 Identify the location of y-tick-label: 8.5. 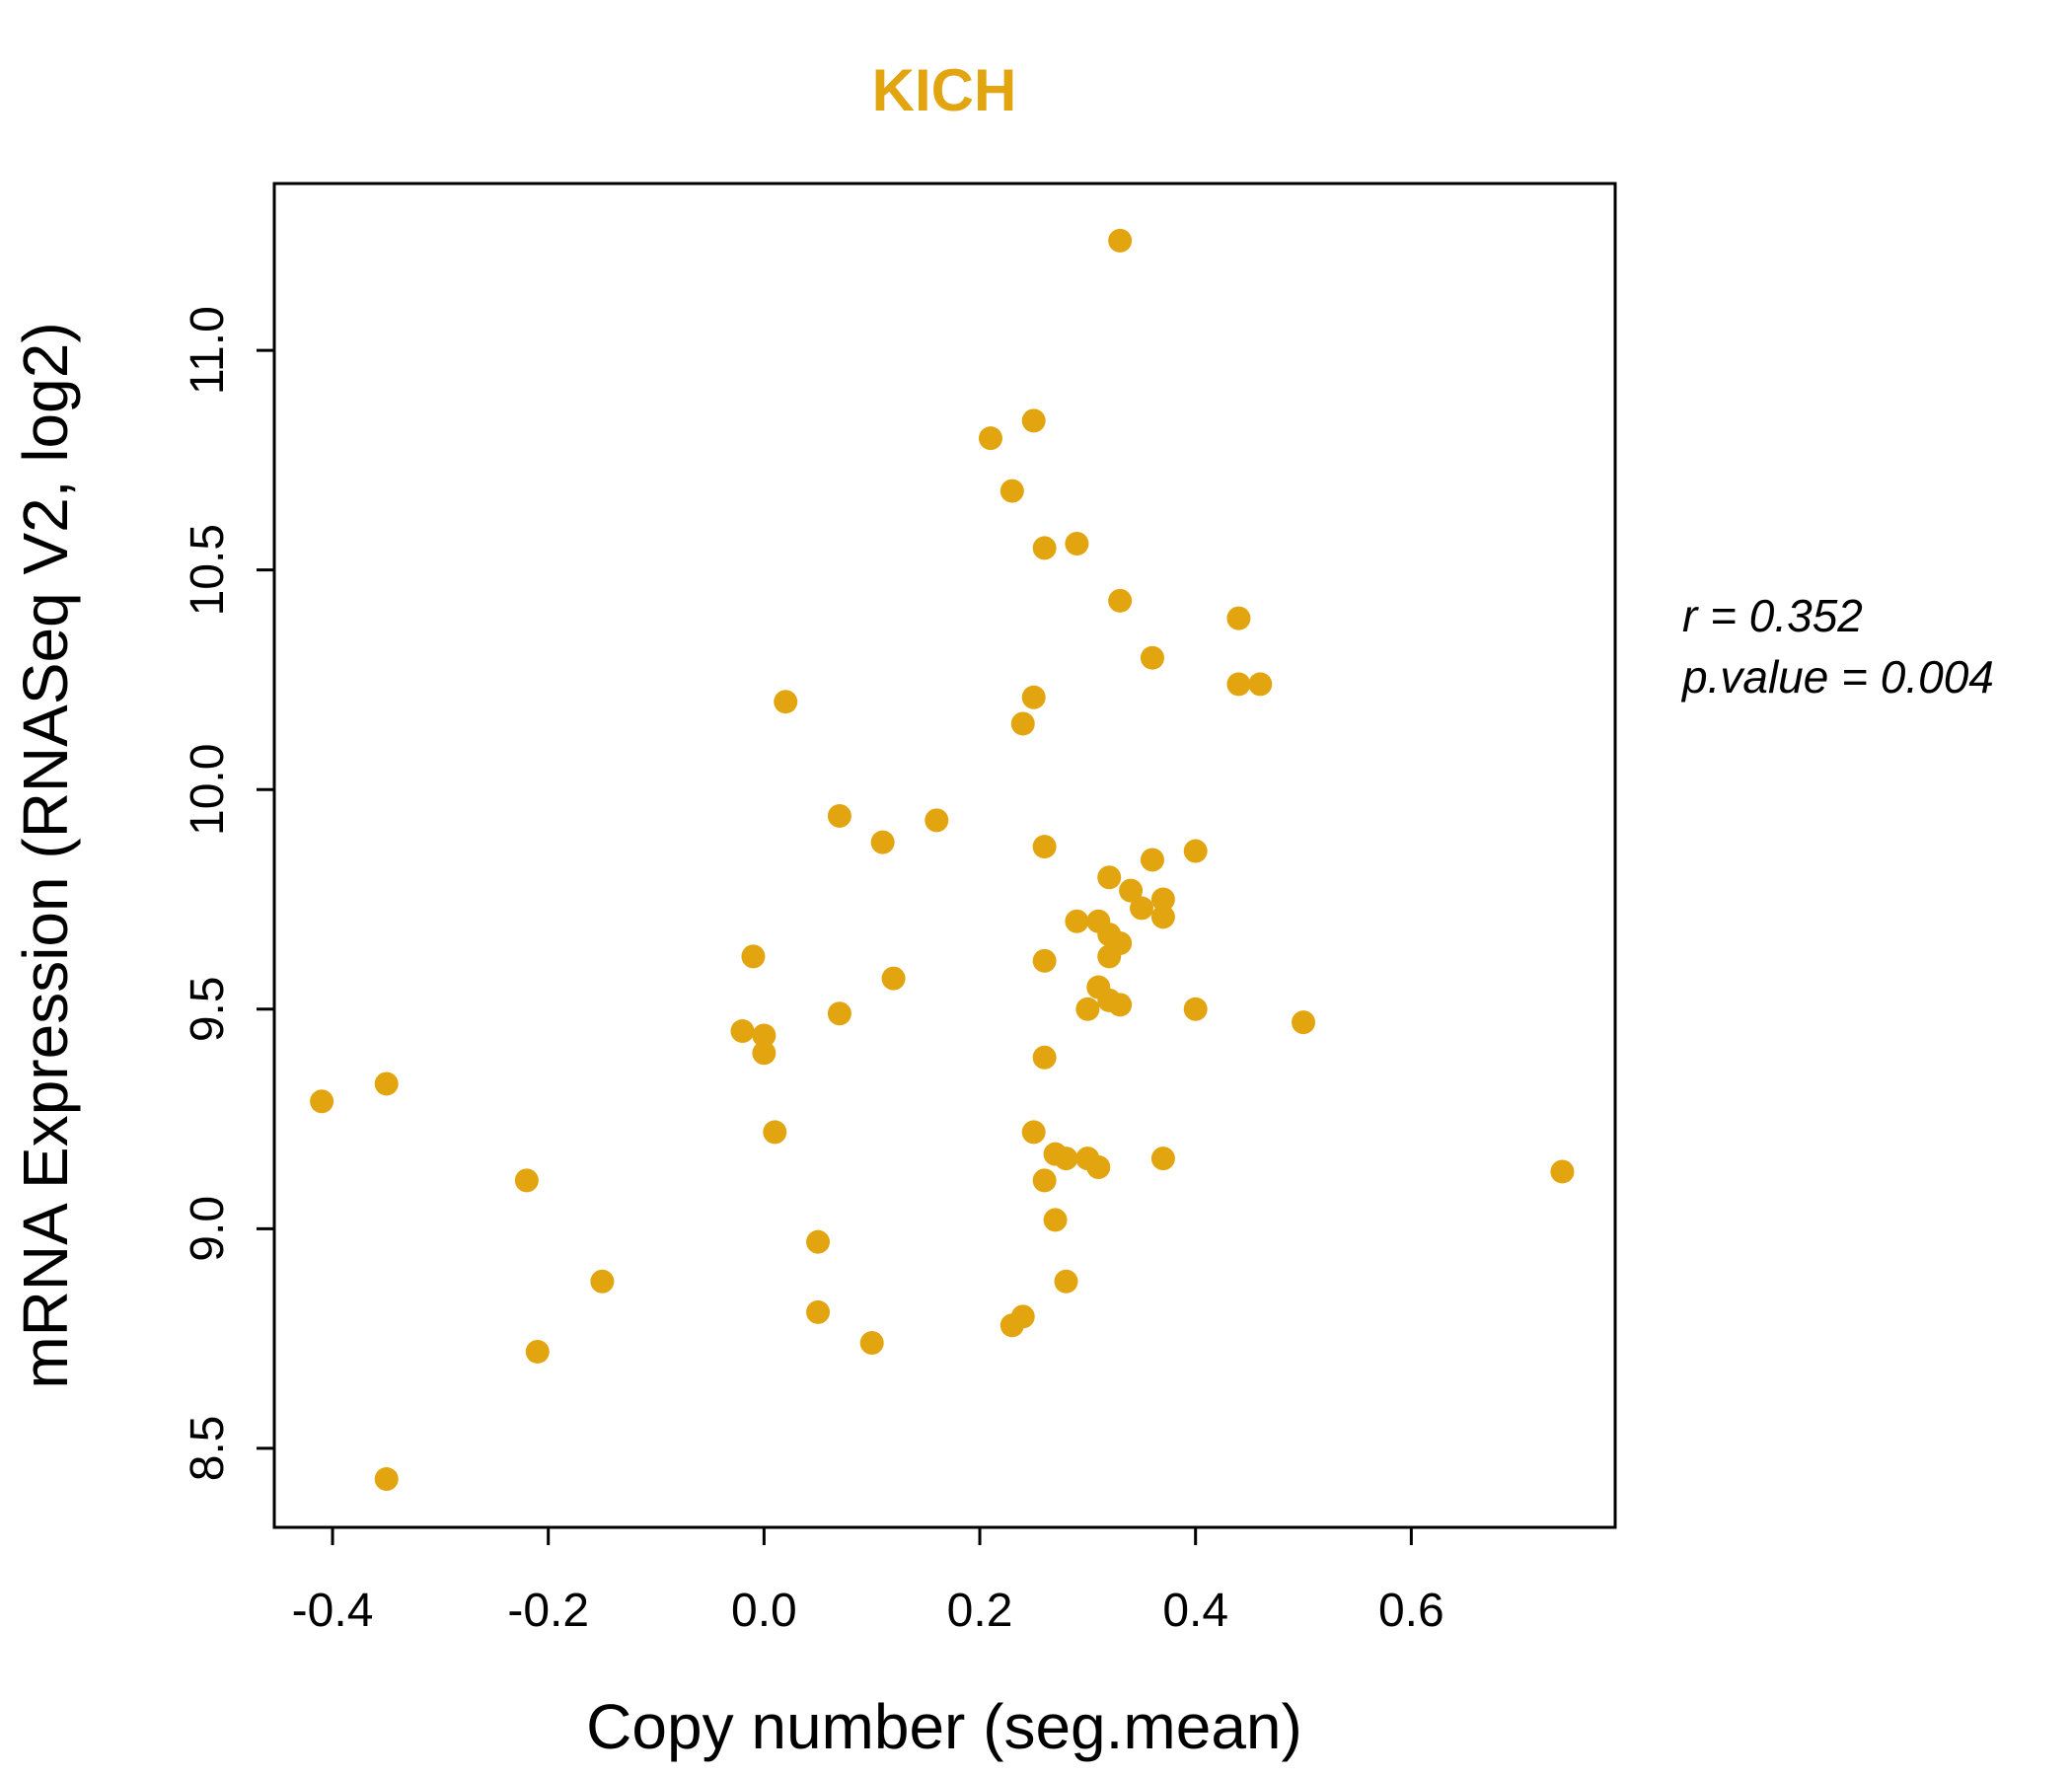
(208, 1449).